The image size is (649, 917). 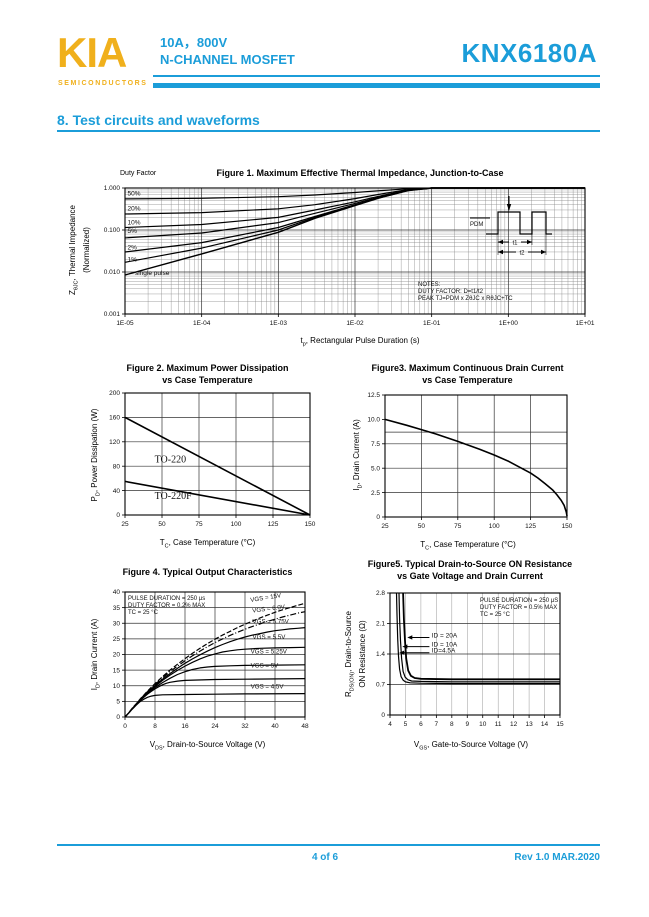 I want to click on svg-text: 4, so click(x=390, y=724).